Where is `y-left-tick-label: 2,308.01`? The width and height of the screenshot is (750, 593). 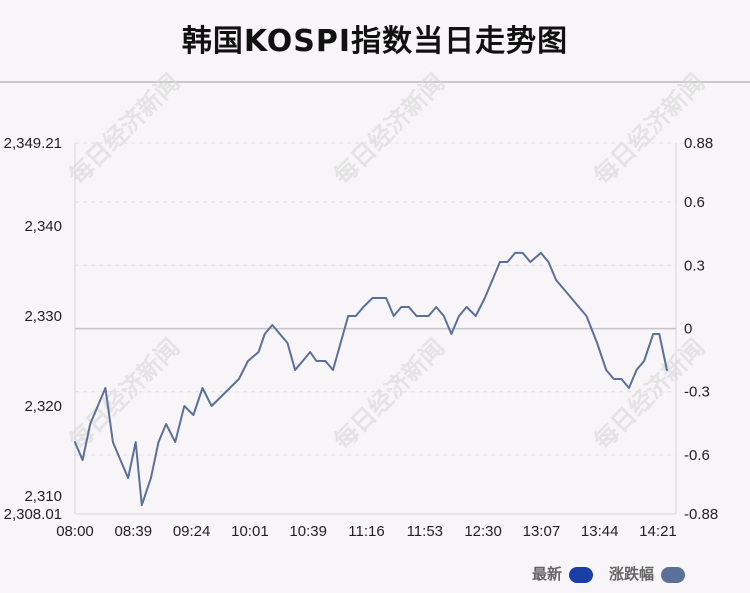 y-left-tick-label: 2,308.01 is located at coordinates (33, 514).